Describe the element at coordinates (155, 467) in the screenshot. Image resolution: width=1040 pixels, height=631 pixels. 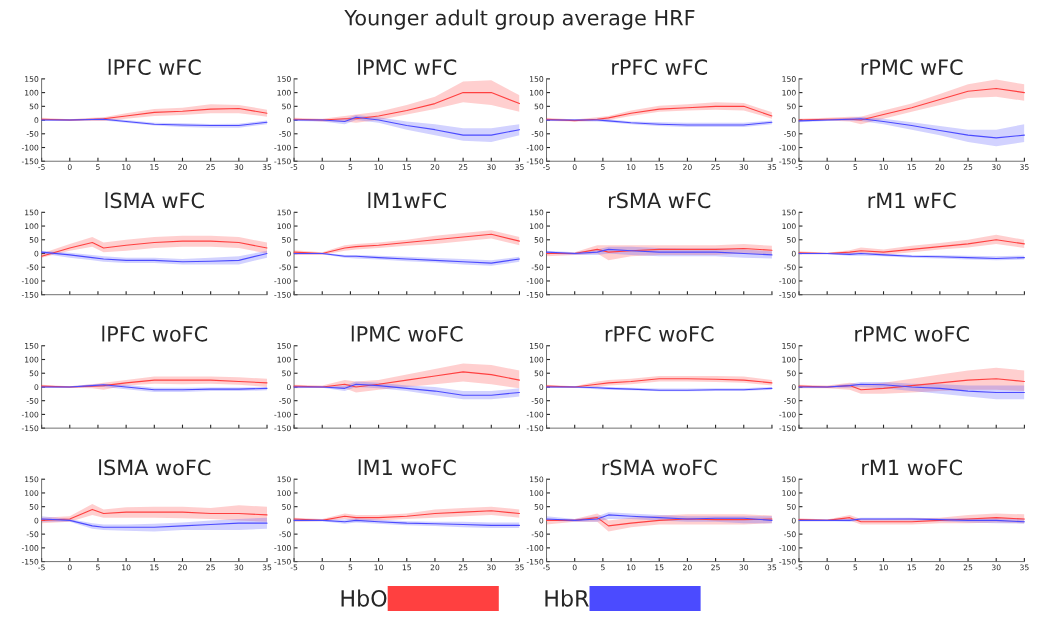
I see `chart-title: lSMA woFC` at that location.